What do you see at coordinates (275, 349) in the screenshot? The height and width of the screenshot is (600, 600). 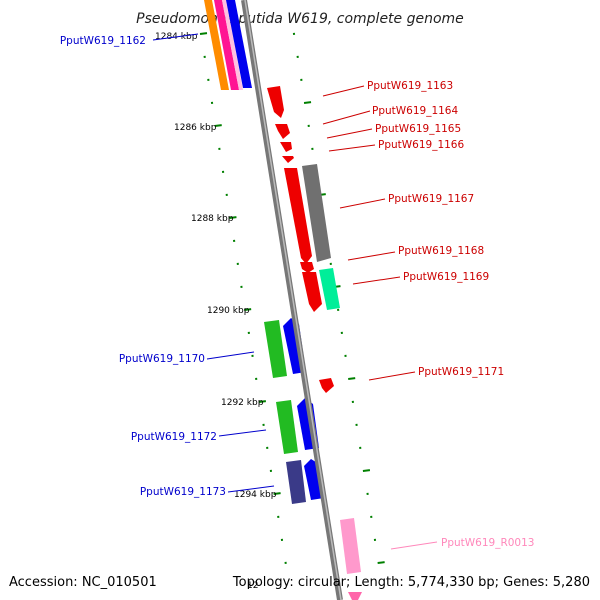 I see `feature-1170-green` at bounding box center [275, 349].